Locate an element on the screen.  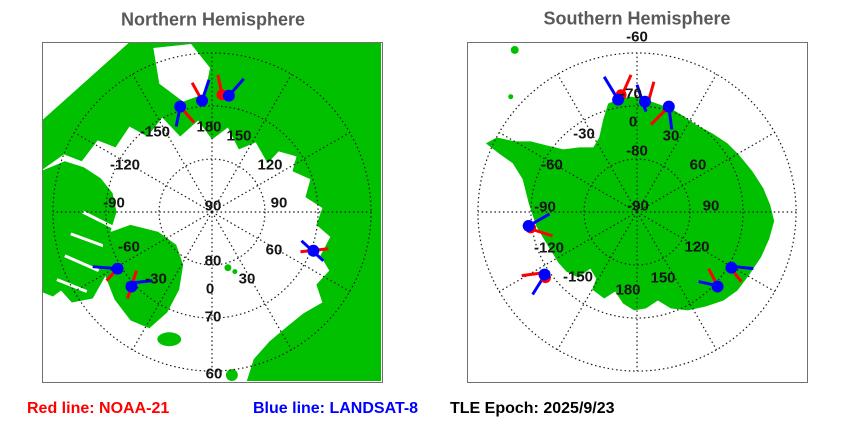
latitude-label: 60 is located at coordinates (214, 374).